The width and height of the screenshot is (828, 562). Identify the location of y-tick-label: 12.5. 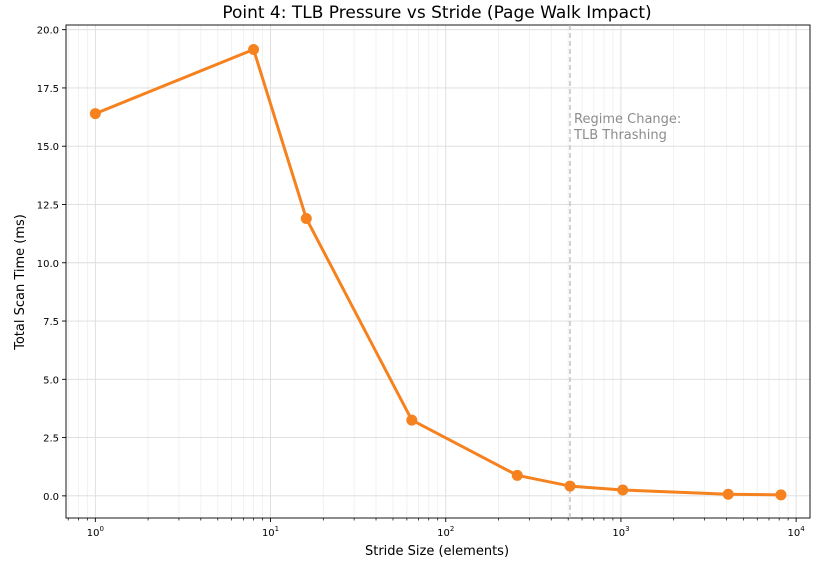
(48, 205).